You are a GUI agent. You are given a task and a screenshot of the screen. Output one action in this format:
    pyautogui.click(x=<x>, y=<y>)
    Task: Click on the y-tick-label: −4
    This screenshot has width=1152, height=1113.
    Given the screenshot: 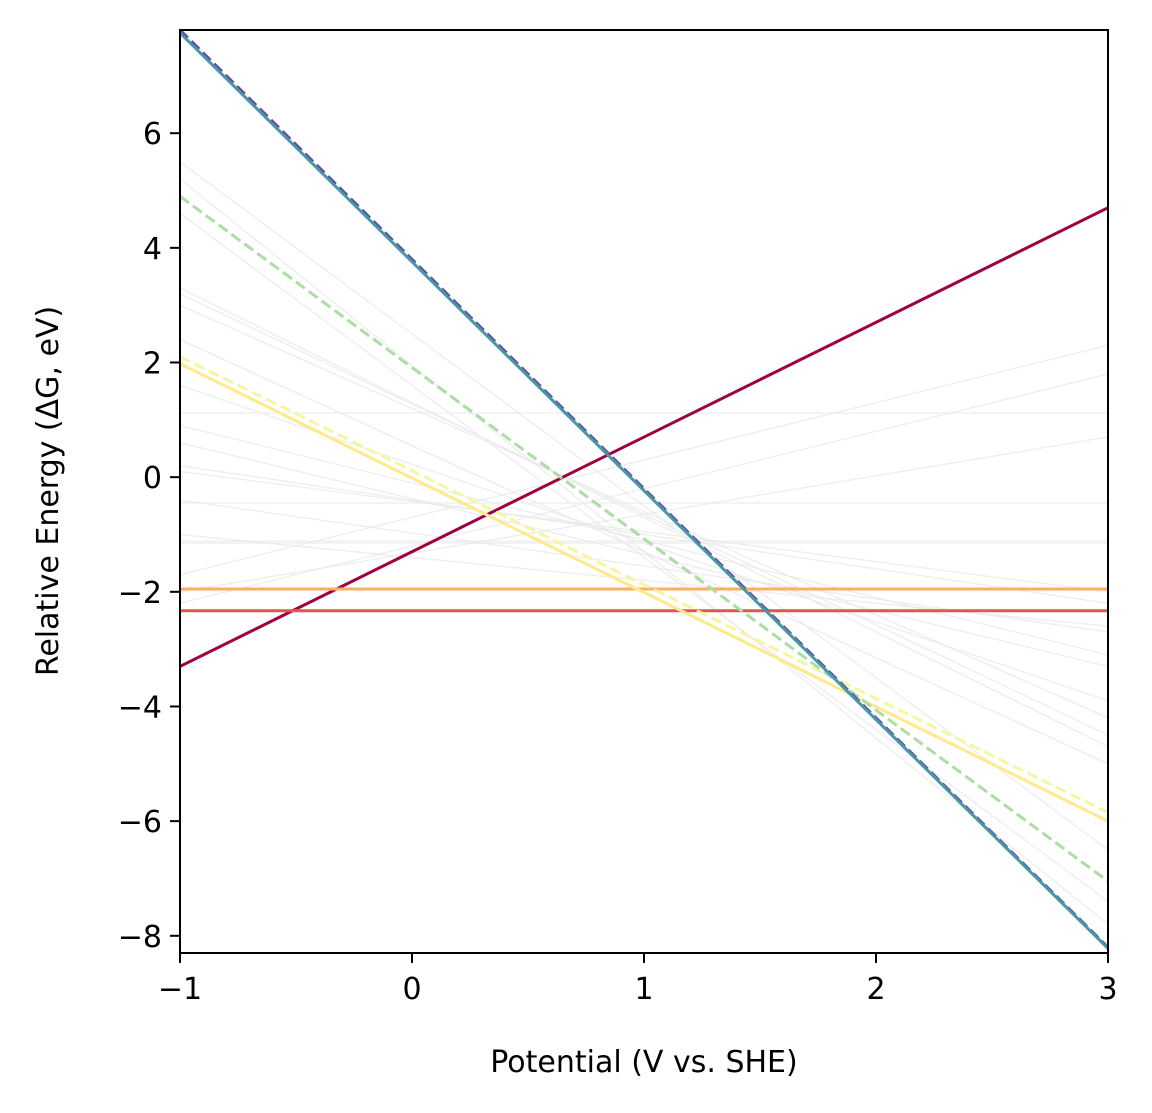 What is the action you would take?
    pyautogui.click(x=140, y=707)
    